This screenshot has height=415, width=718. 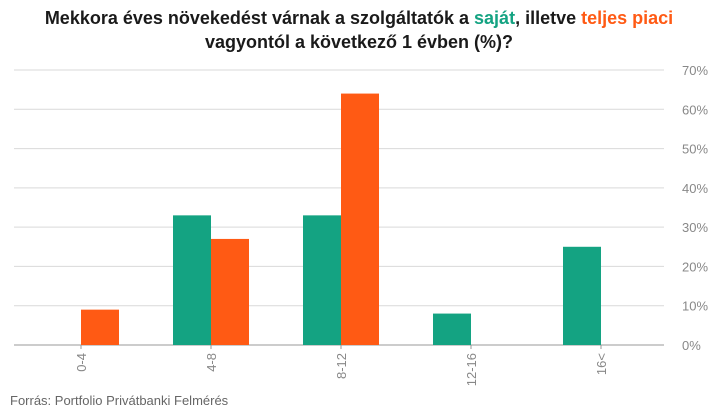 I want to click on y-tick-label: 40%, so click(x=695, y=188).